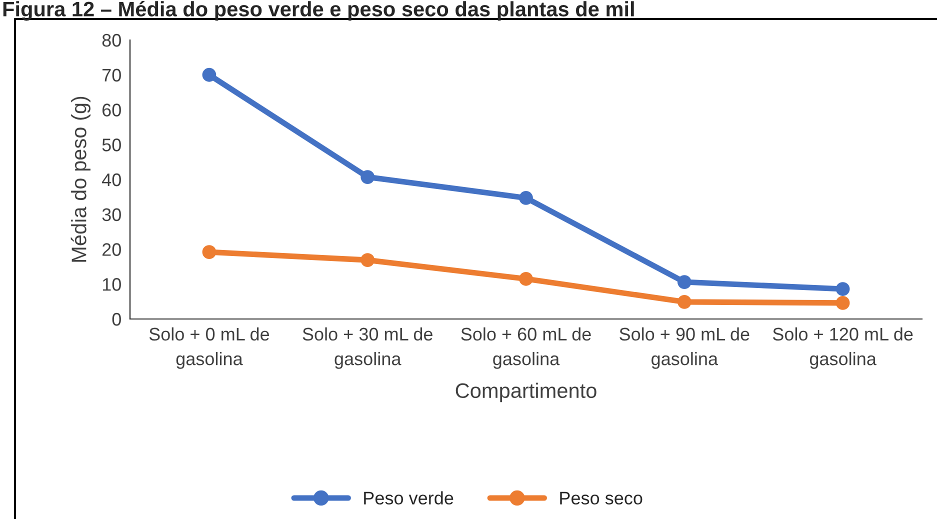  What do you see at coordinates (111, 215) in the screenshot?
I see `y-tick-label: 30` at bounding box center [111, 215].